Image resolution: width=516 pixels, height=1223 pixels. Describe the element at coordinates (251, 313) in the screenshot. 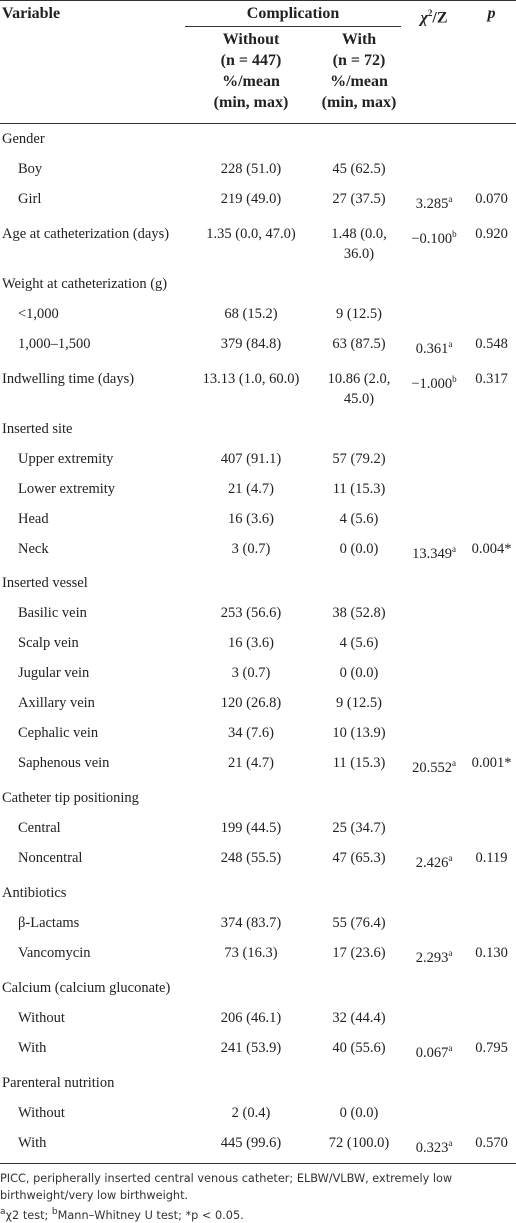

I see `value-cell: 68 (15.2)` at that location.